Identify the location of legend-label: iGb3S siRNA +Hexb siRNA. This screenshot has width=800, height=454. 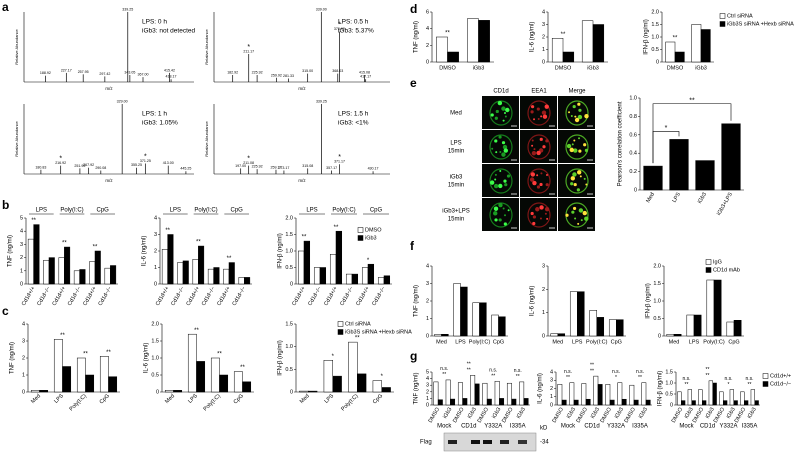
(378, 332).